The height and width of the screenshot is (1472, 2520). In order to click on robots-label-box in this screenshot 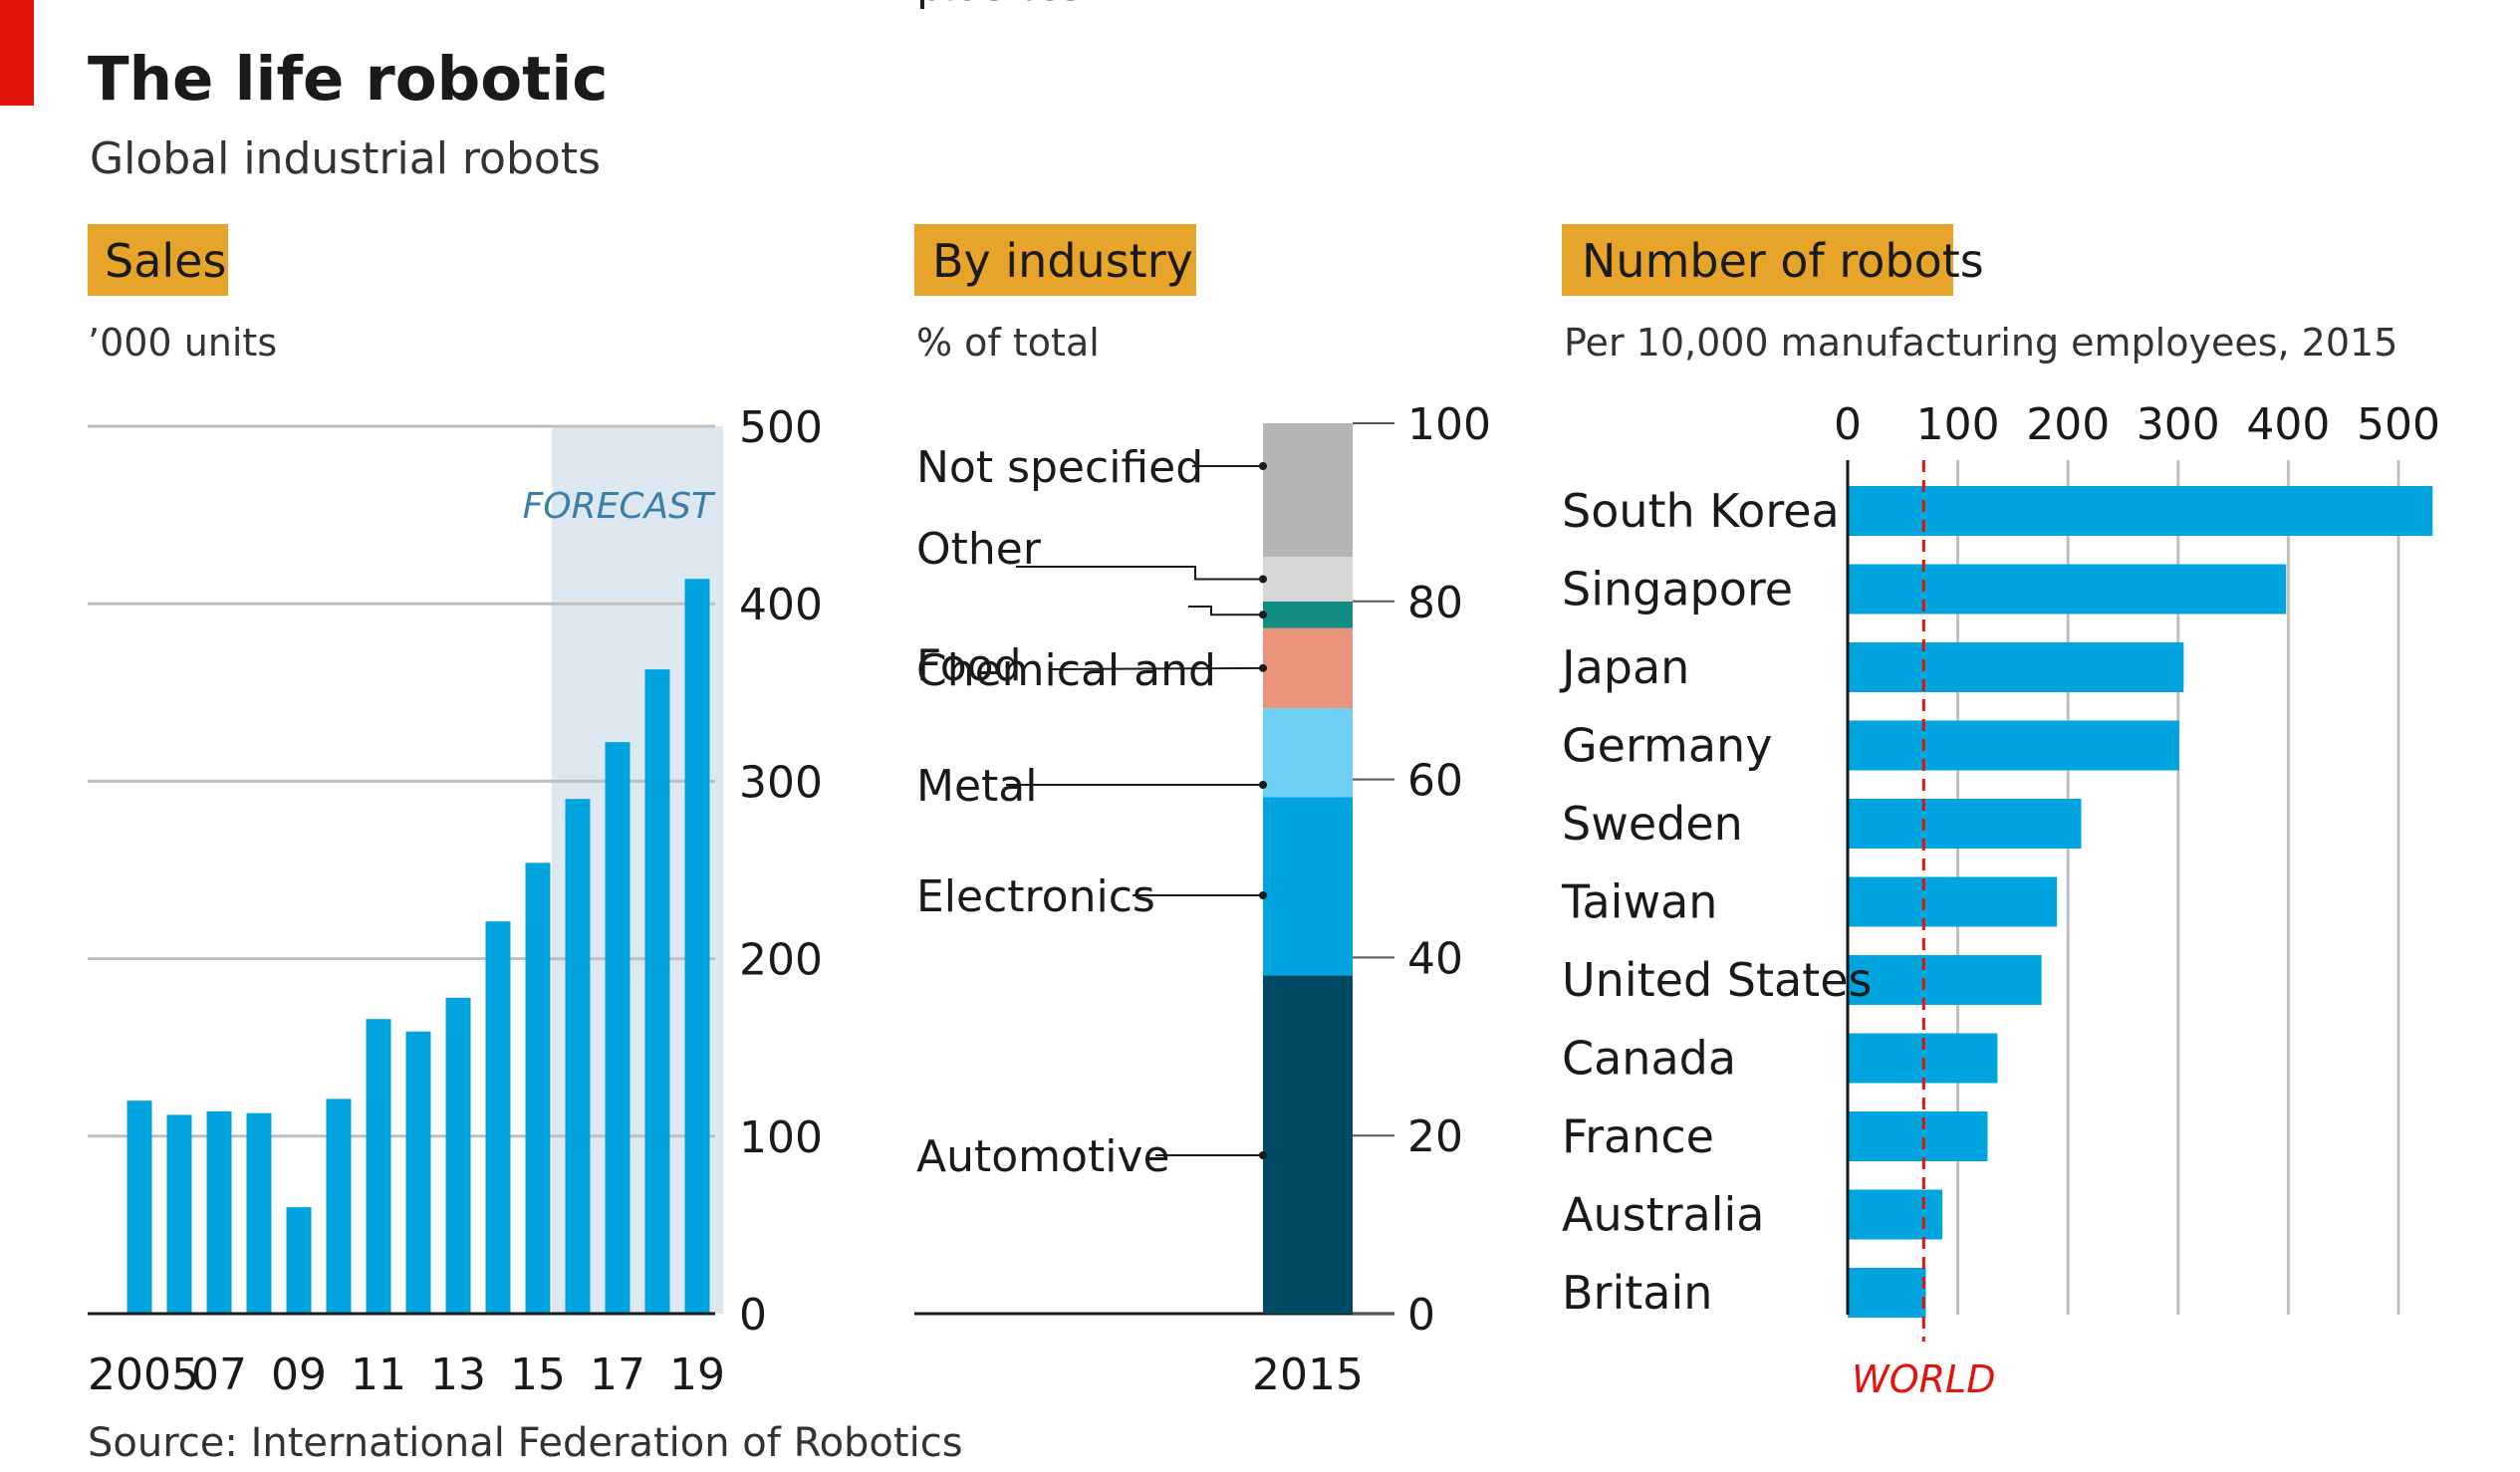, I will do `click(1757, 260)`.